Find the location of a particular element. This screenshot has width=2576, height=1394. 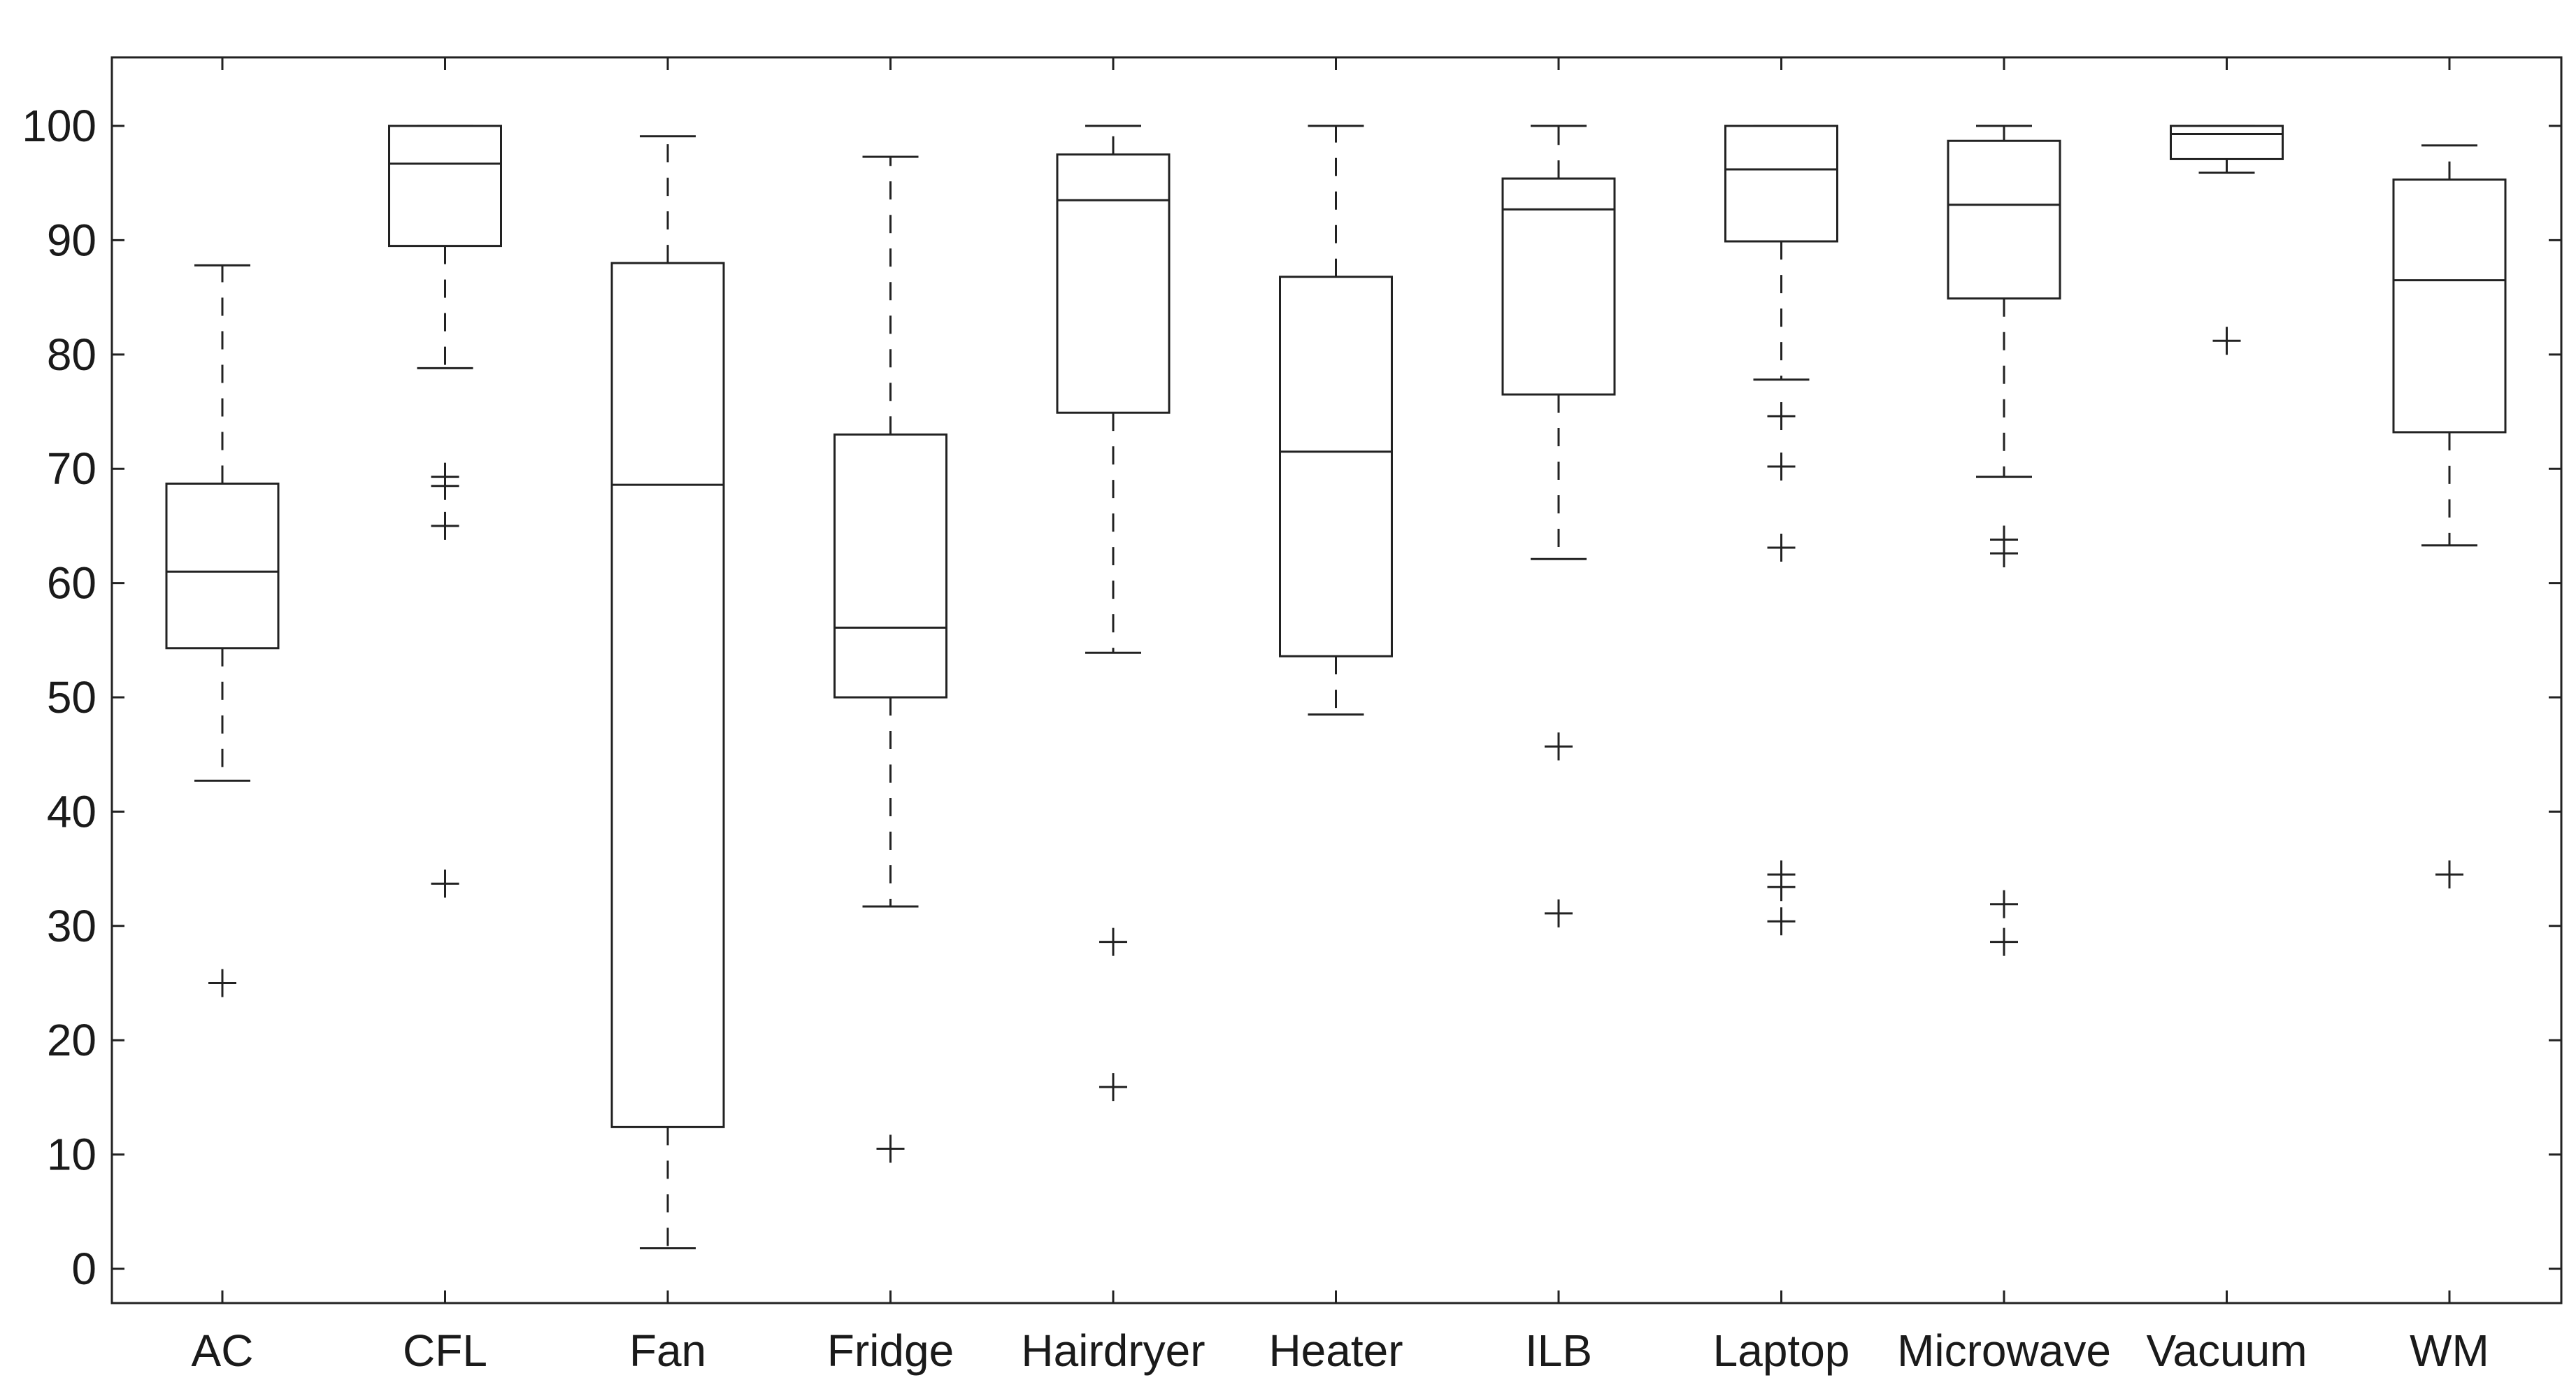

y-tick-label: 40 is located at coordinates (71, 811).